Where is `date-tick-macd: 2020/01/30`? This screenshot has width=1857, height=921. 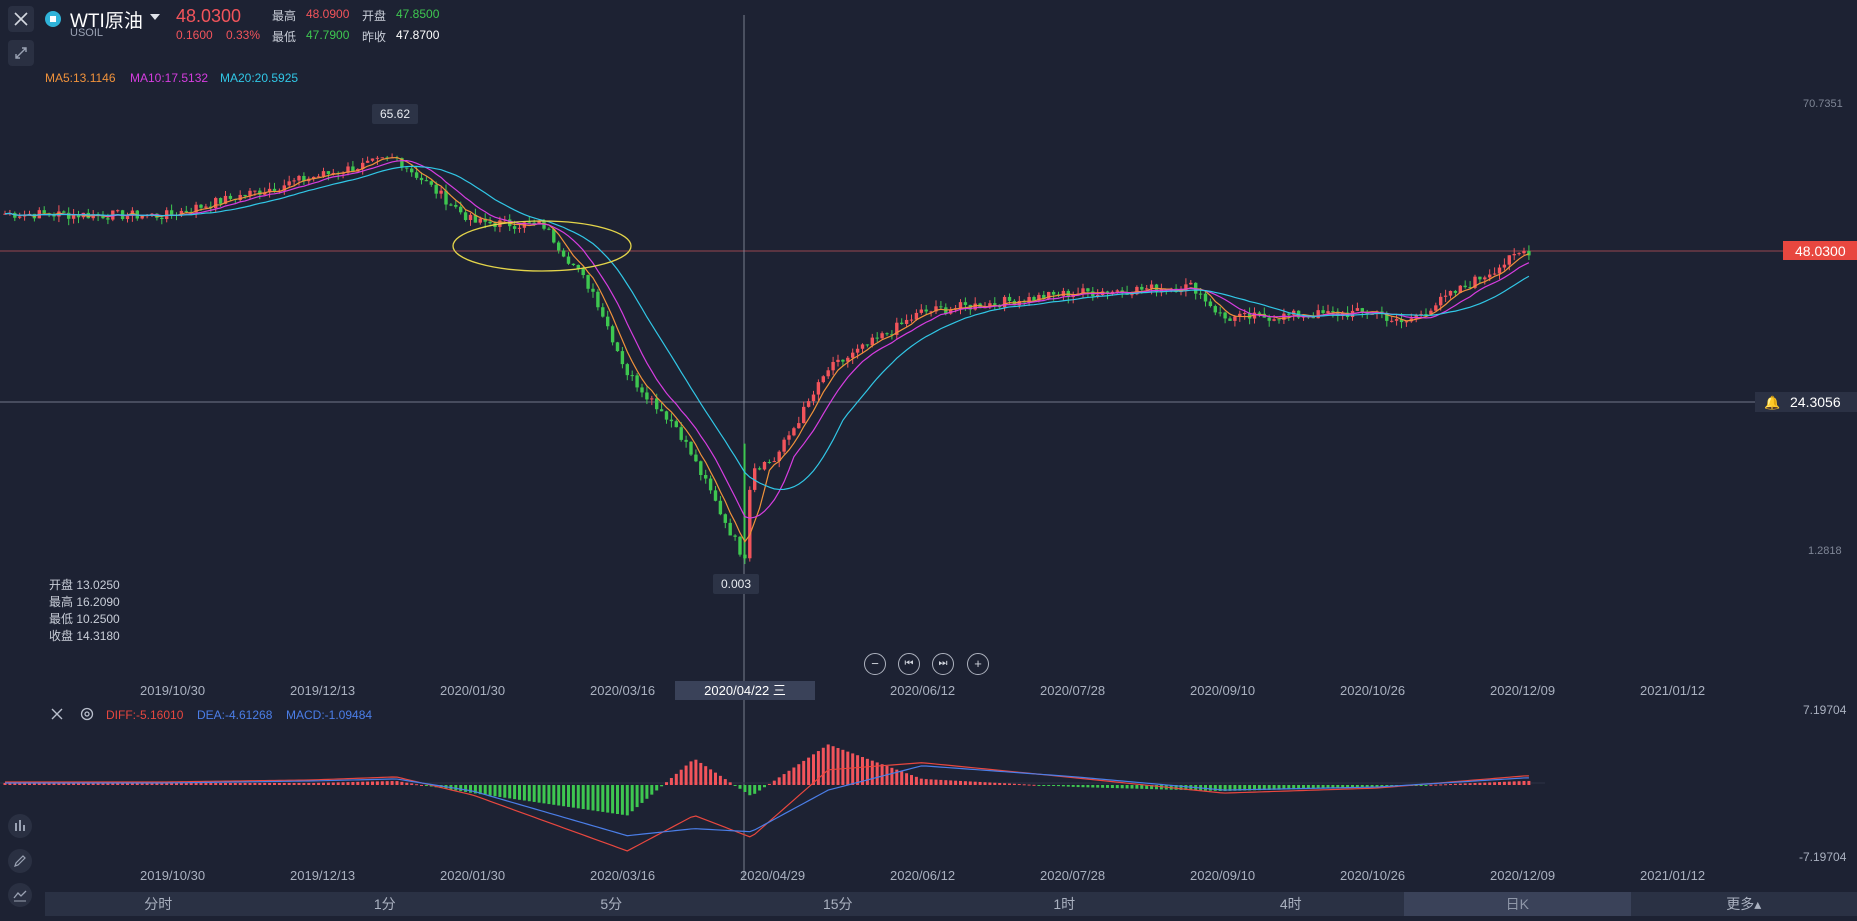
date-tick-macd: 2020/01/30 is located at coordinates (473, 875).